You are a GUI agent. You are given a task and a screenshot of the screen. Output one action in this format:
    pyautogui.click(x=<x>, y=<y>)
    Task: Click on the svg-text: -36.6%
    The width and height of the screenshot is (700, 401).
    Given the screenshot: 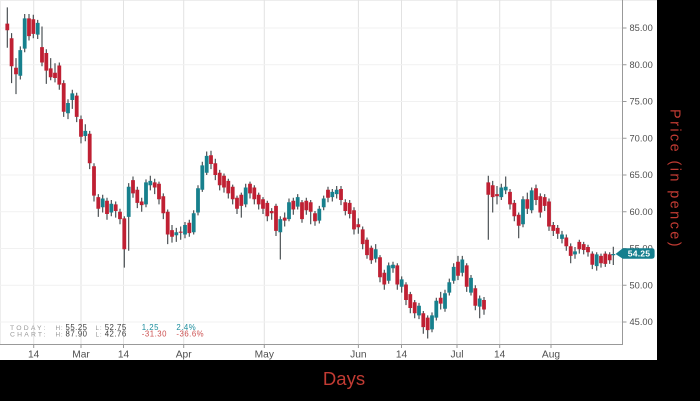 What is the action you would take?
    pyautogui.click(x=190, y=333)
    